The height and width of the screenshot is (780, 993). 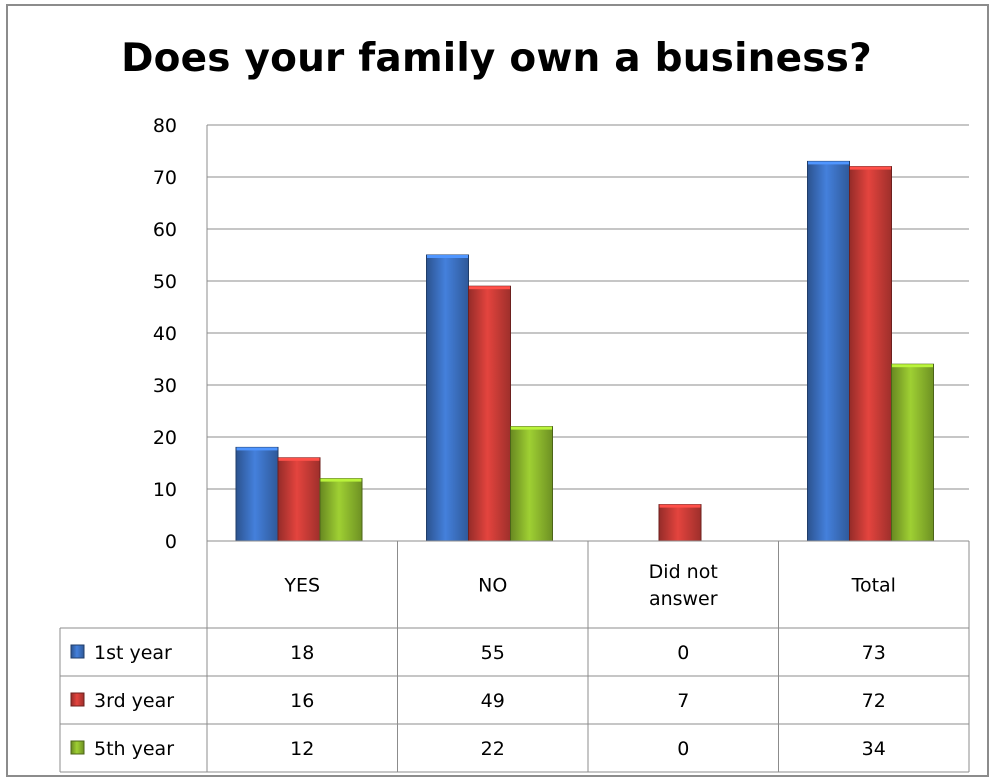 I want to click on legend-label: 5th year, so click(x=134, y=749).